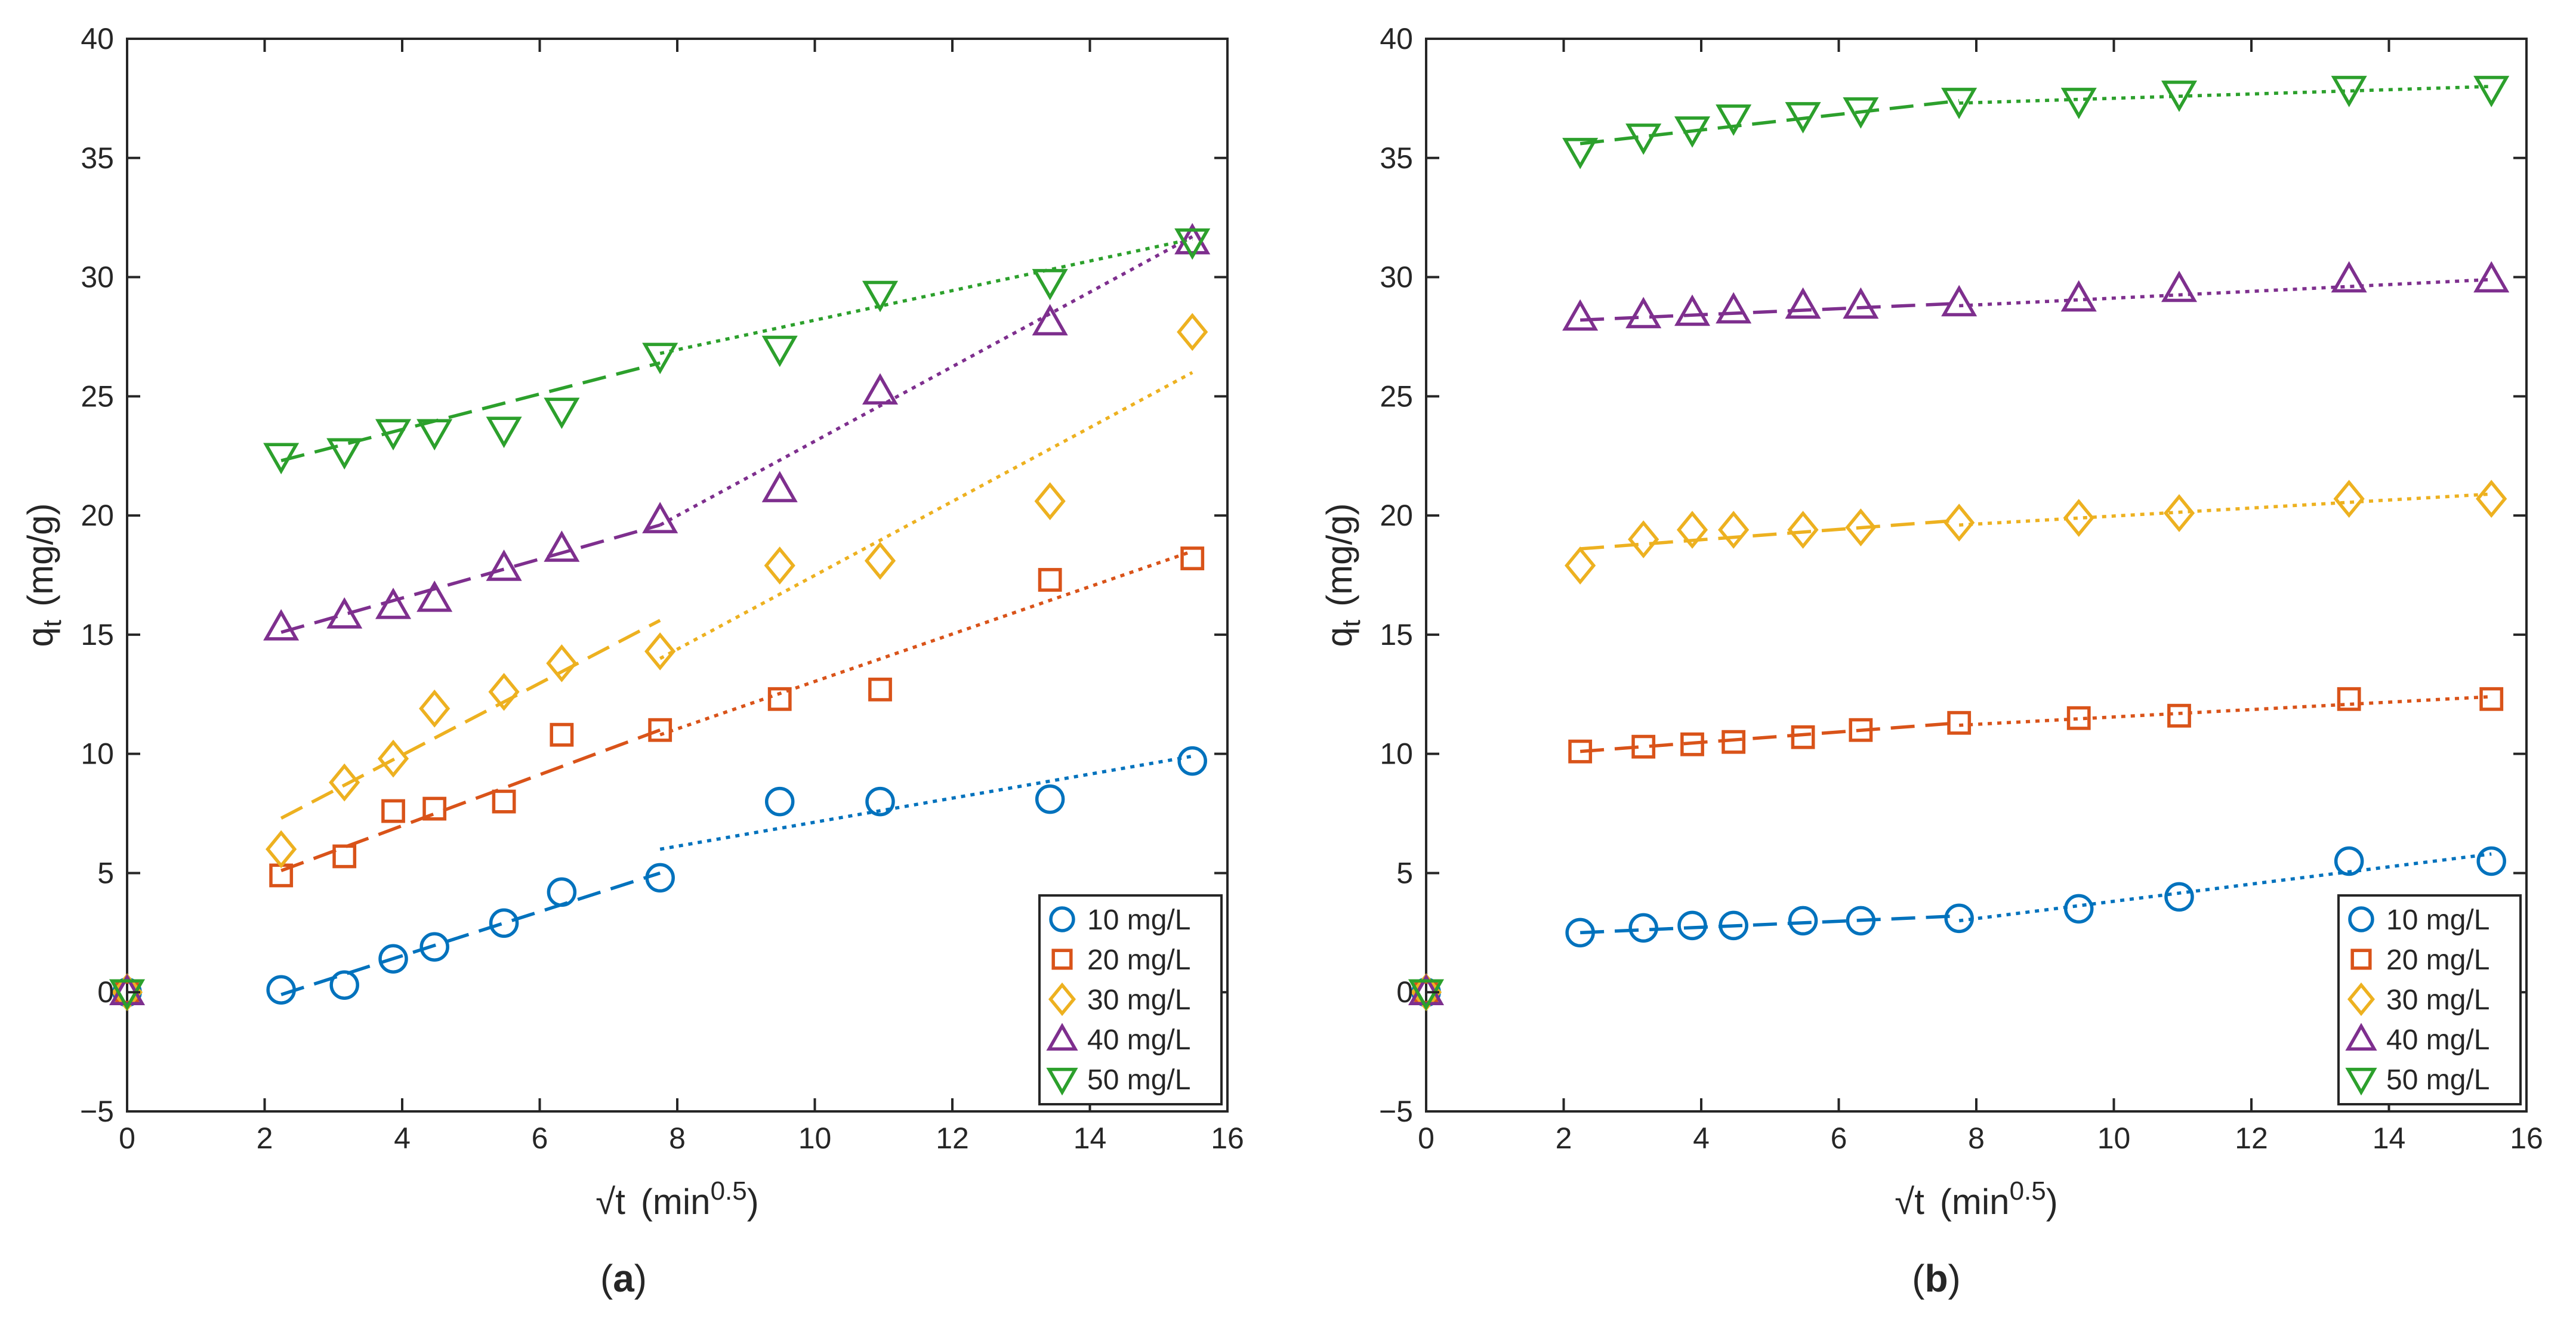 The height and width of the screenshot is (1319, 2576). Describe the element at coordinates (98, 634) in the screenshot. I see `y-tick-label: 15` at that location.